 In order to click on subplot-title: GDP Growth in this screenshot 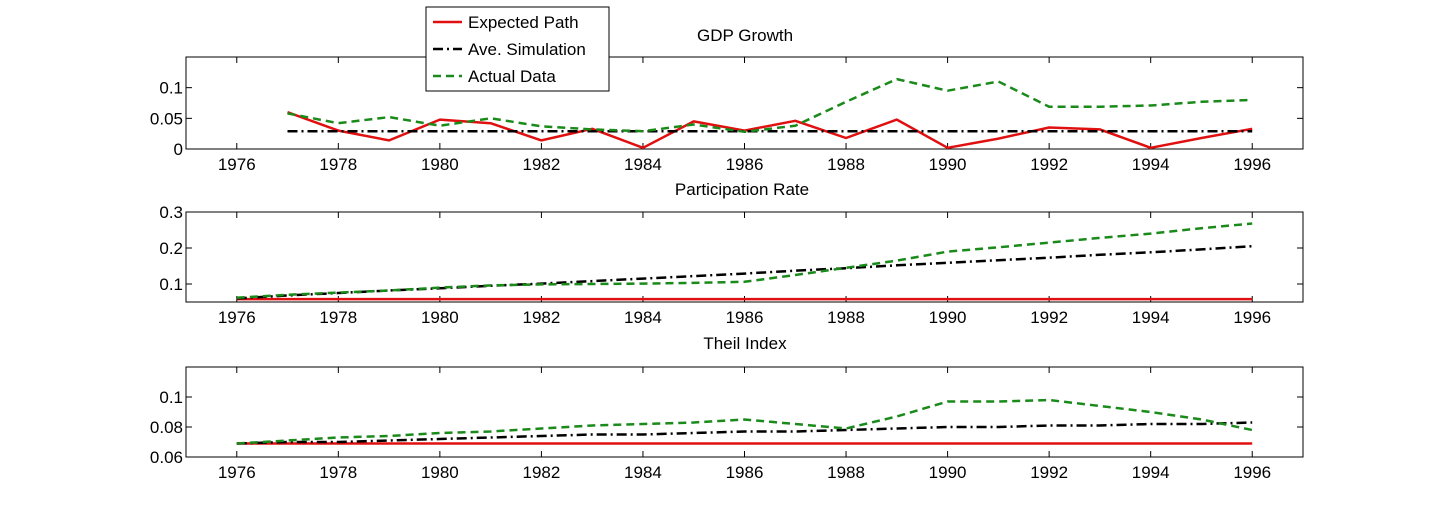, I will do `click(745, 35)`.